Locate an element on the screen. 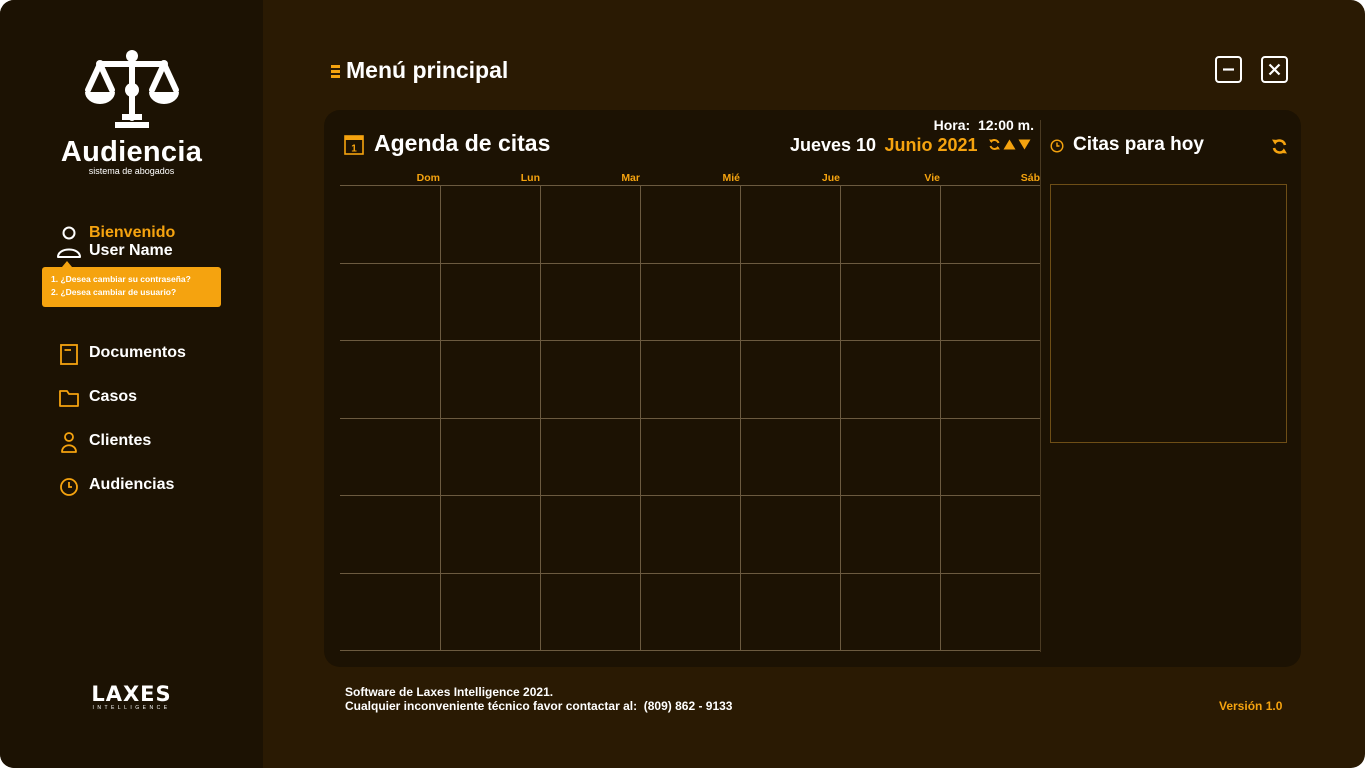  menu-icon is located at coordinates (335, 72).